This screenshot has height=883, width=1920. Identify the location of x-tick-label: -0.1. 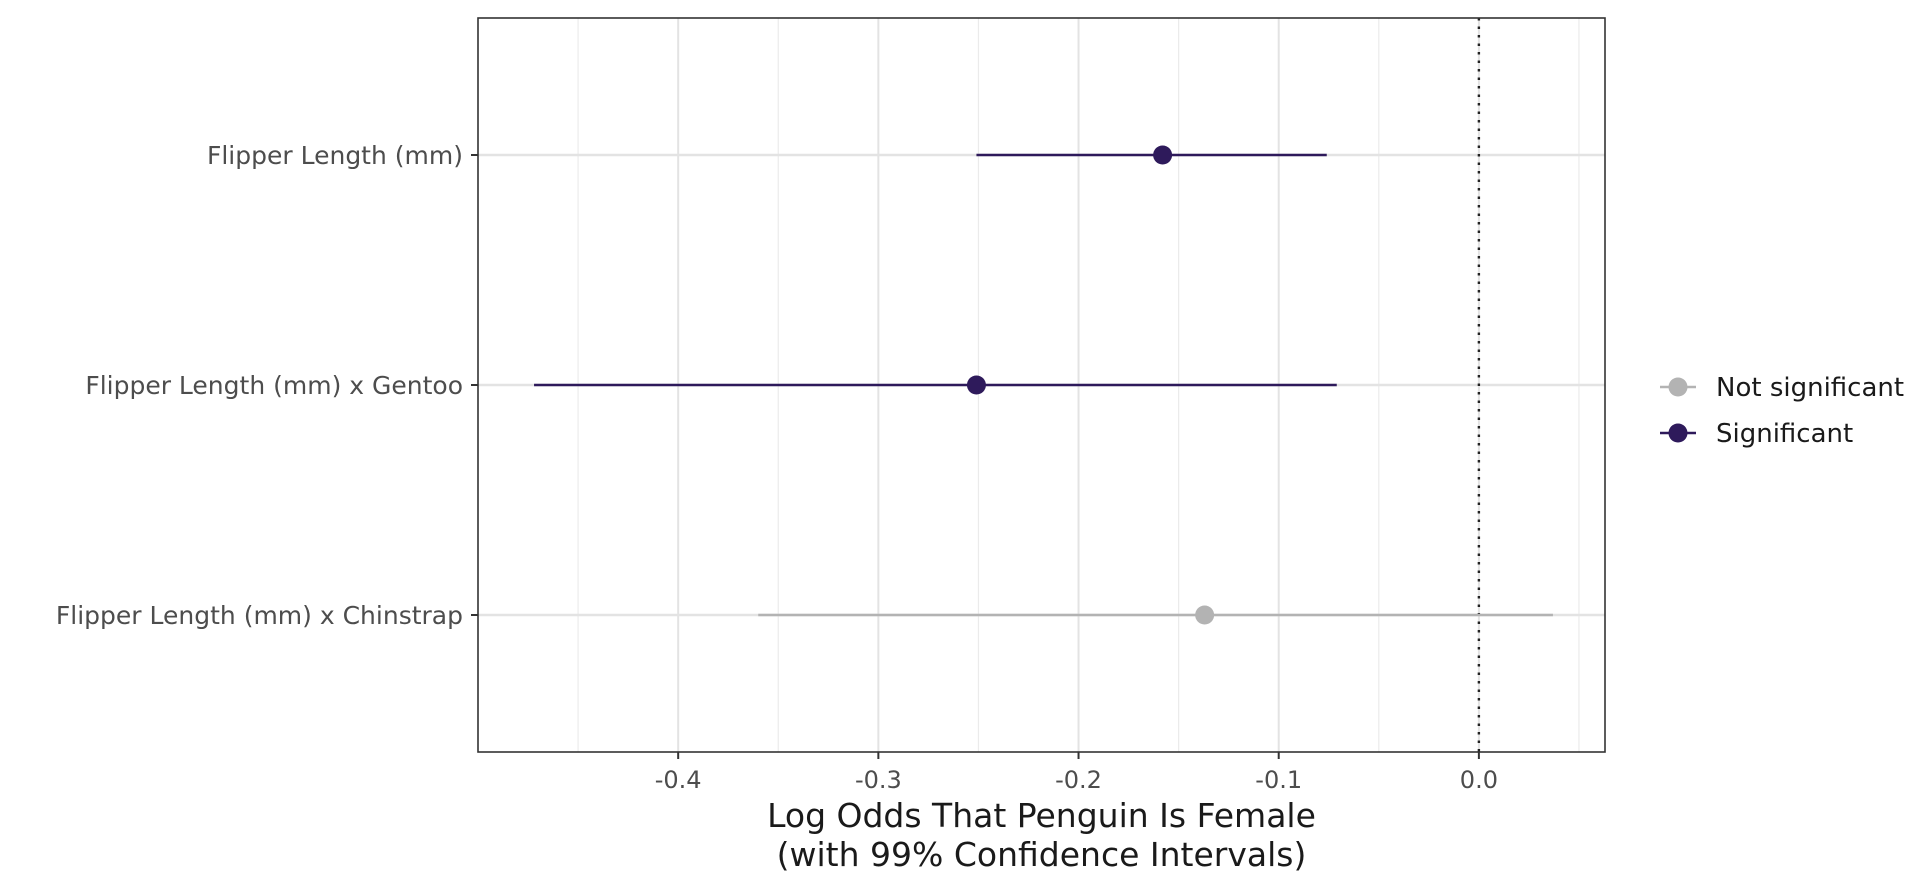
(1278, 780).